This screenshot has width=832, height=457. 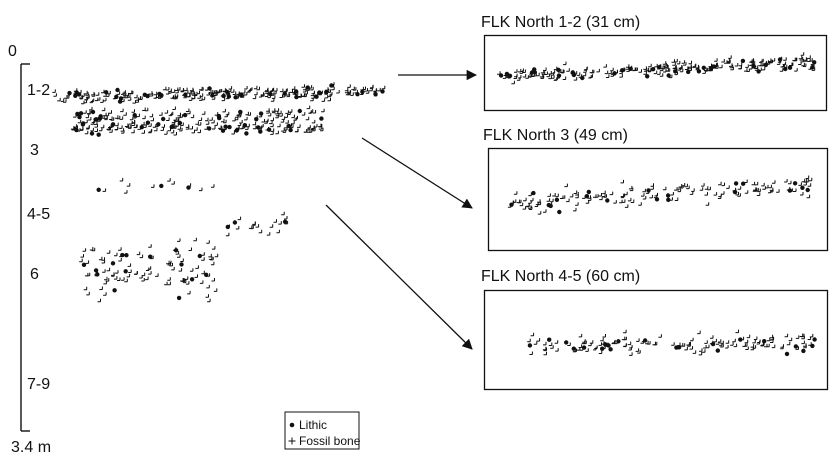 What do you see at coordinates (34, 150) in the screenshot?
I see `level-label-3: 3` at bounding box center [34, 150].